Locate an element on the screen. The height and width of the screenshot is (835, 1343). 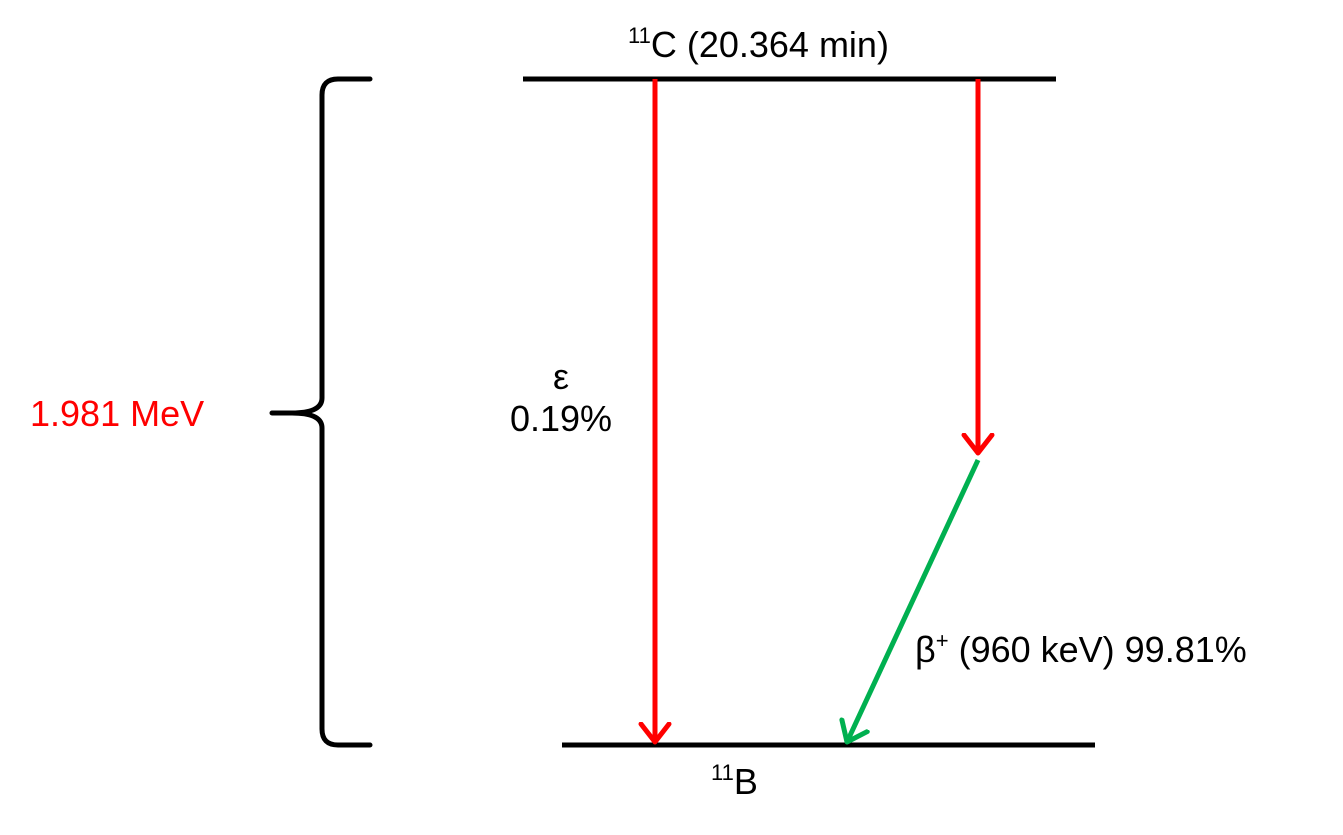
parent-half-life: (20.364 min) is located at coordinates (782, 44).